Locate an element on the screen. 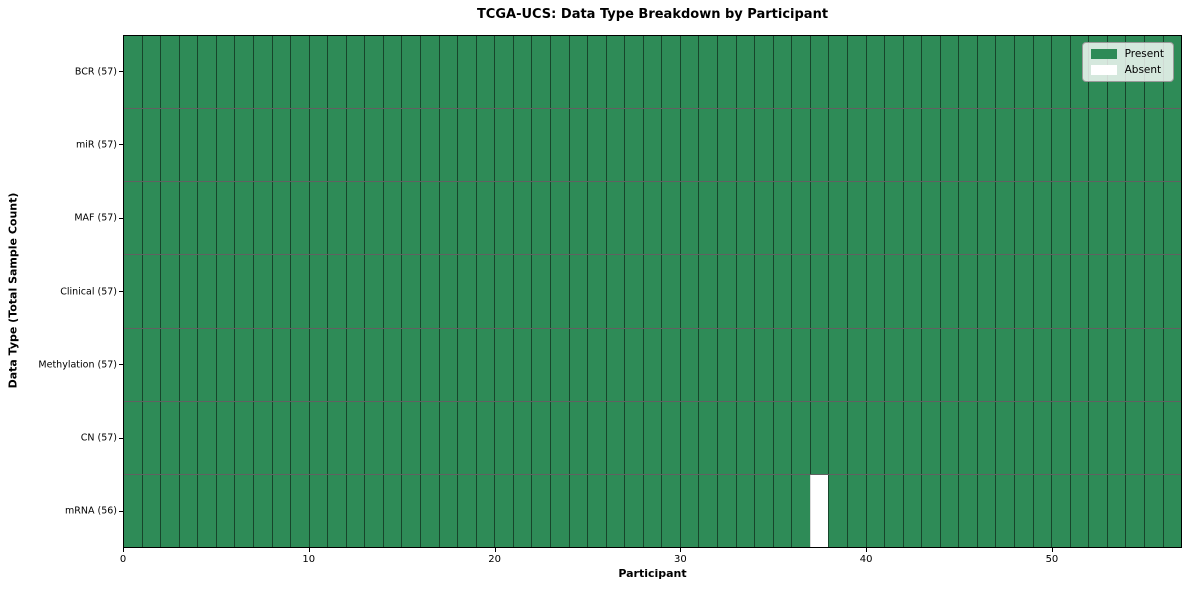 This screenshot has width=1200, height=600. legend-label-present: Present is located at coordinates (1144, 54).